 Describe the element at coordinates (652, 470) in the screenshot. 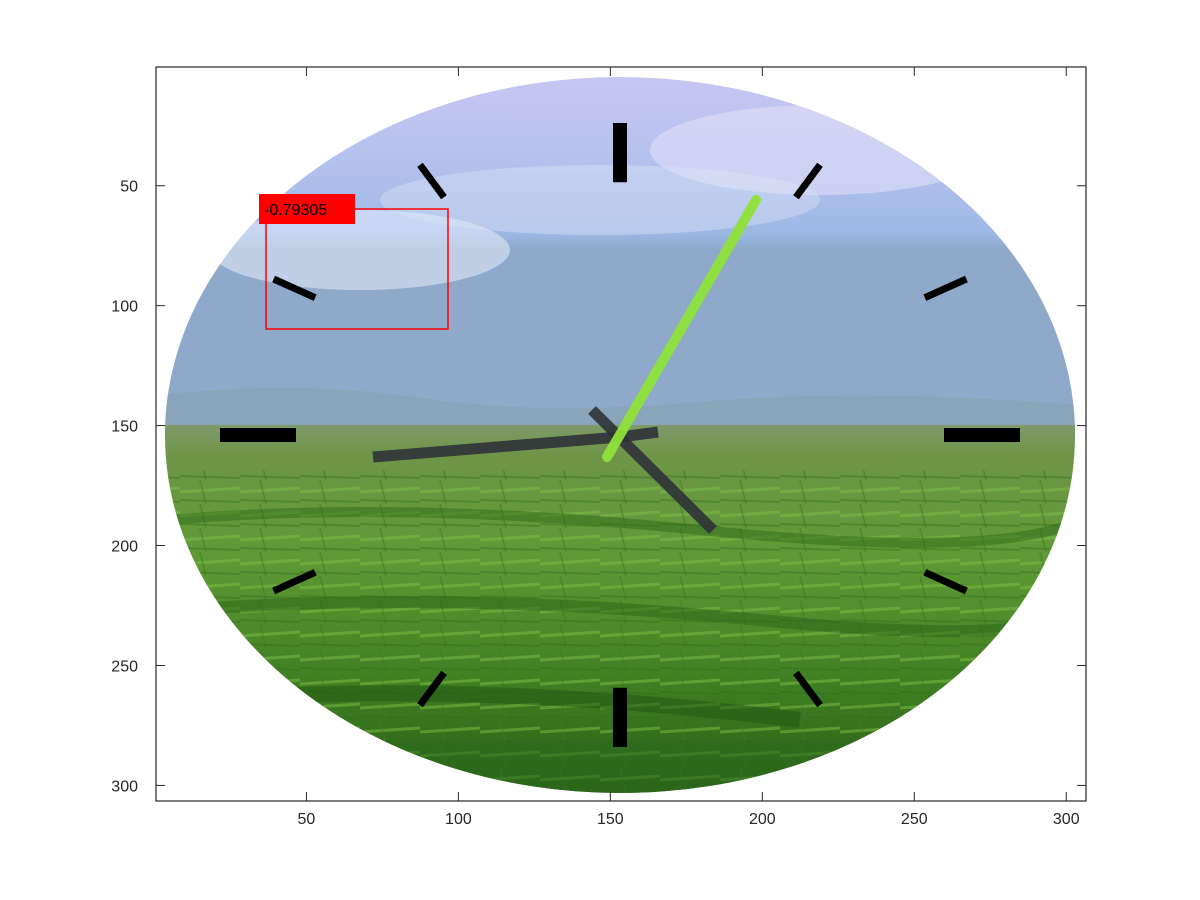

I see `minute-hand` at that location.